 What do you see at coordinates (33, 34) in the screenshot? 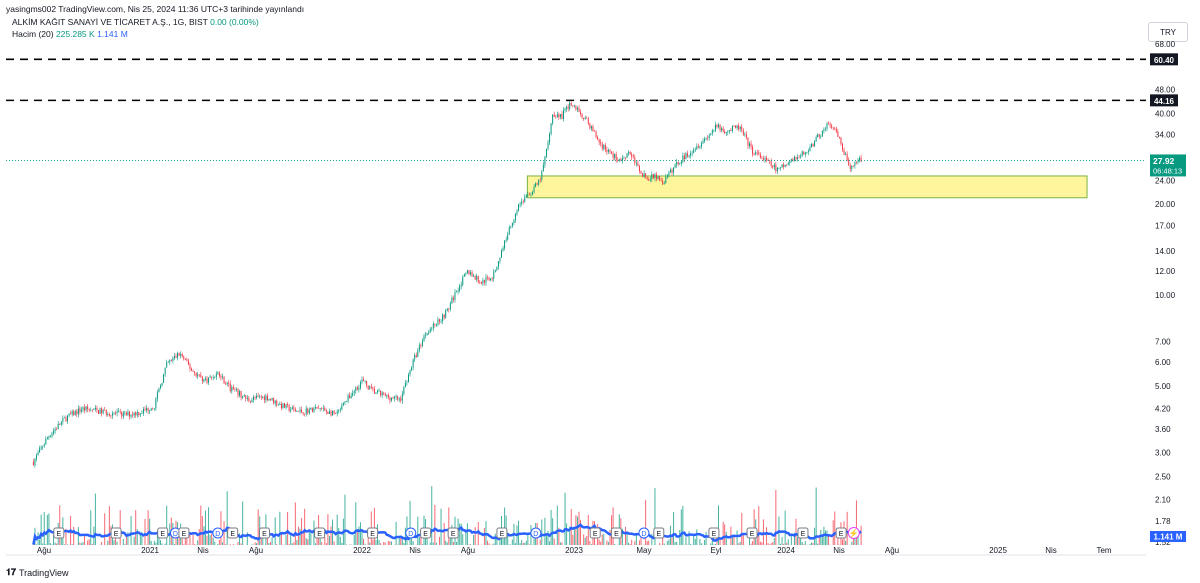
I see `legend-volume-label: Hacim (20)` at bounding box center [33, 34].